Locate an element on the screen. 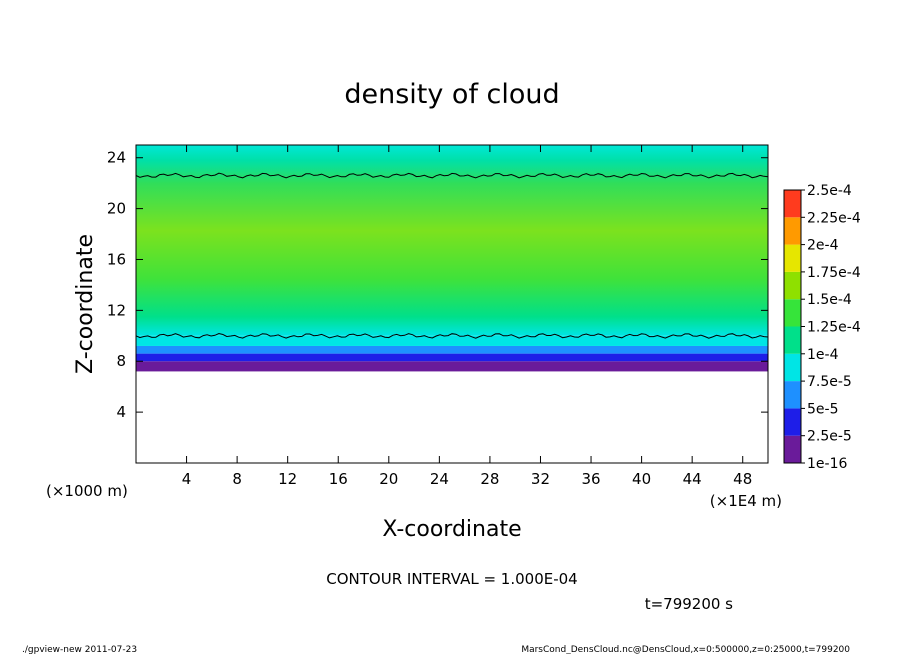 Image resolution: width=904 pixels, height=654 pixels. colorbar-label-8: 2e-4 is located at coordinates (823, 246).